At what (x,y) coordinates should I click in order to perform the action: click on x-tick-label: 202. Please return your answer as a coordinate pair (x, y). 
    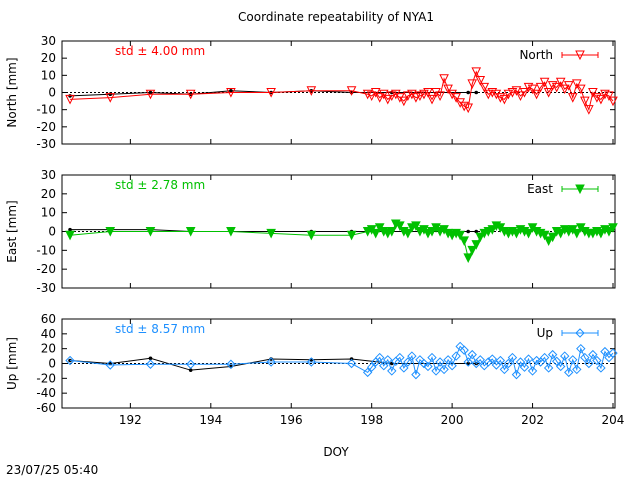
    Looking at the image, I should click on (532, 420).